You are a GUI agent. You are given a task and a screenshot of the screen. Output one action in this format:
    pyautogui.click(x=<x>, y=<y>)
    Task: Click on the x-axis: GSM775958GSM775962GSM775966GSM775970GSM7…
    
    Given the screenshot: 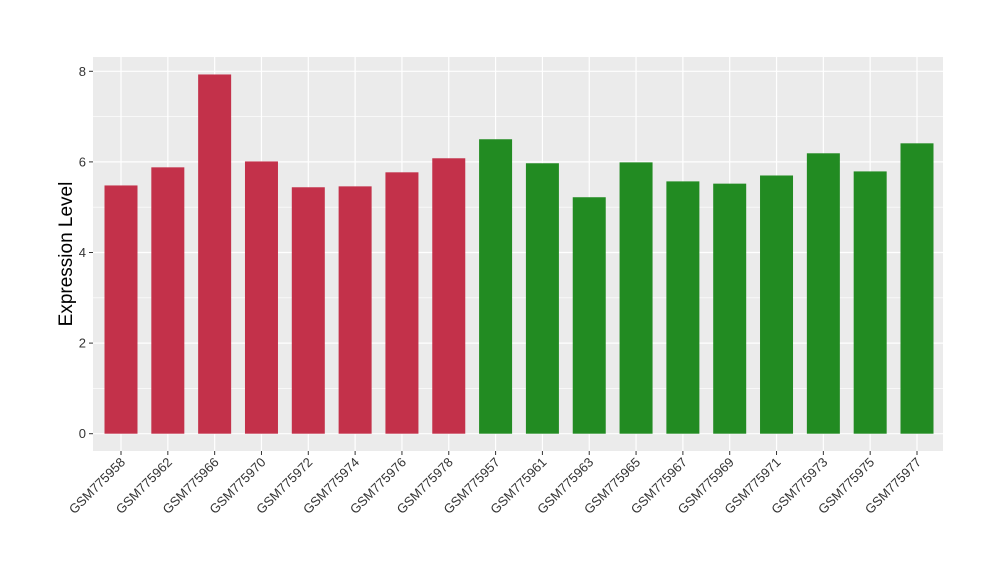 What is the action you would take?
    pyautogui.click(x=495, y=484)
    